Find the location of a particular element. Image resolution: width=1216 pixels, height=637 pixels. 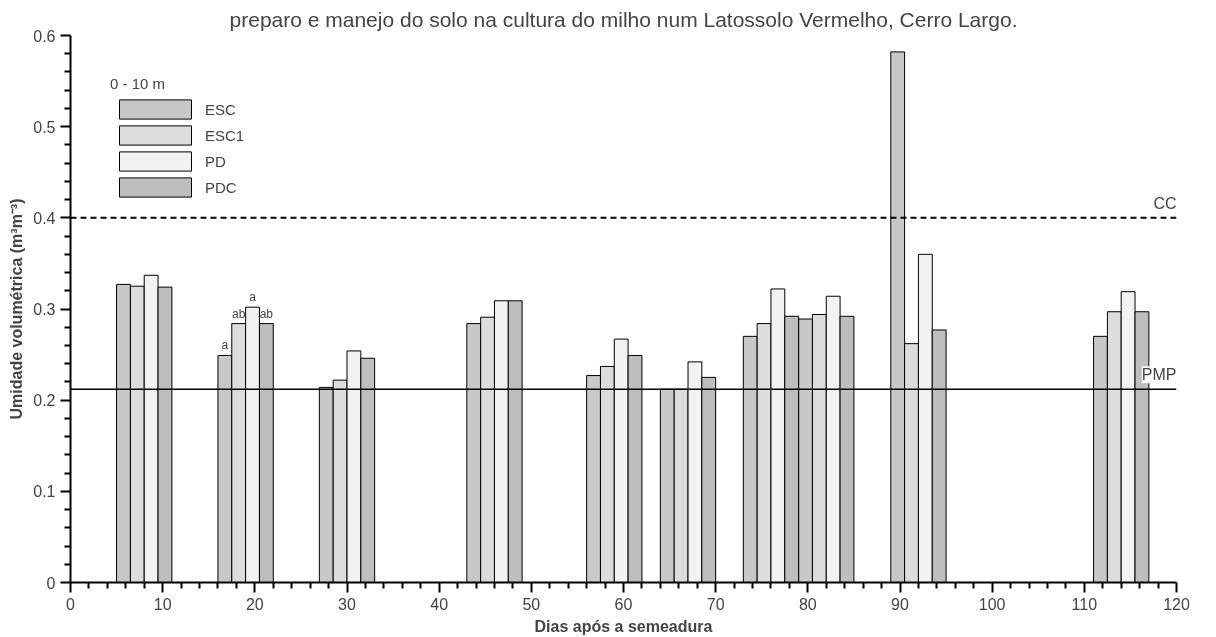

legend-label: ESC is located at coordinates (220, 109).